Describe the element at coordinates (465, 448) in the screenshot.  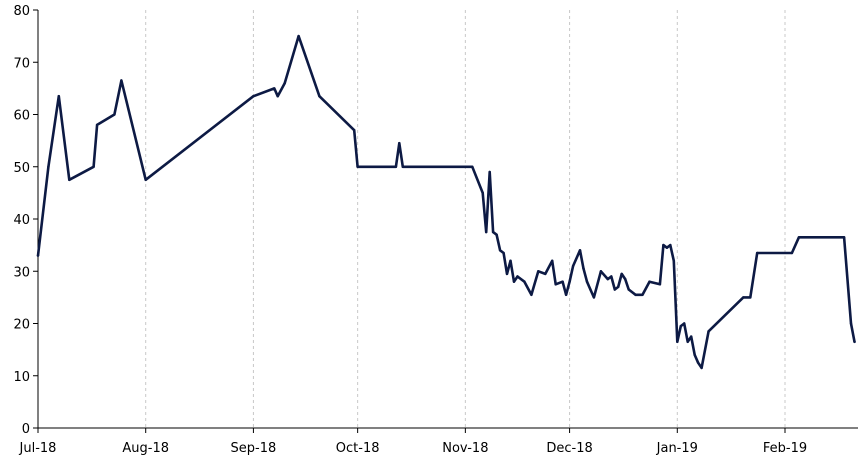
I see `x-tick-label-Nov-18: Nov-18` at that location.